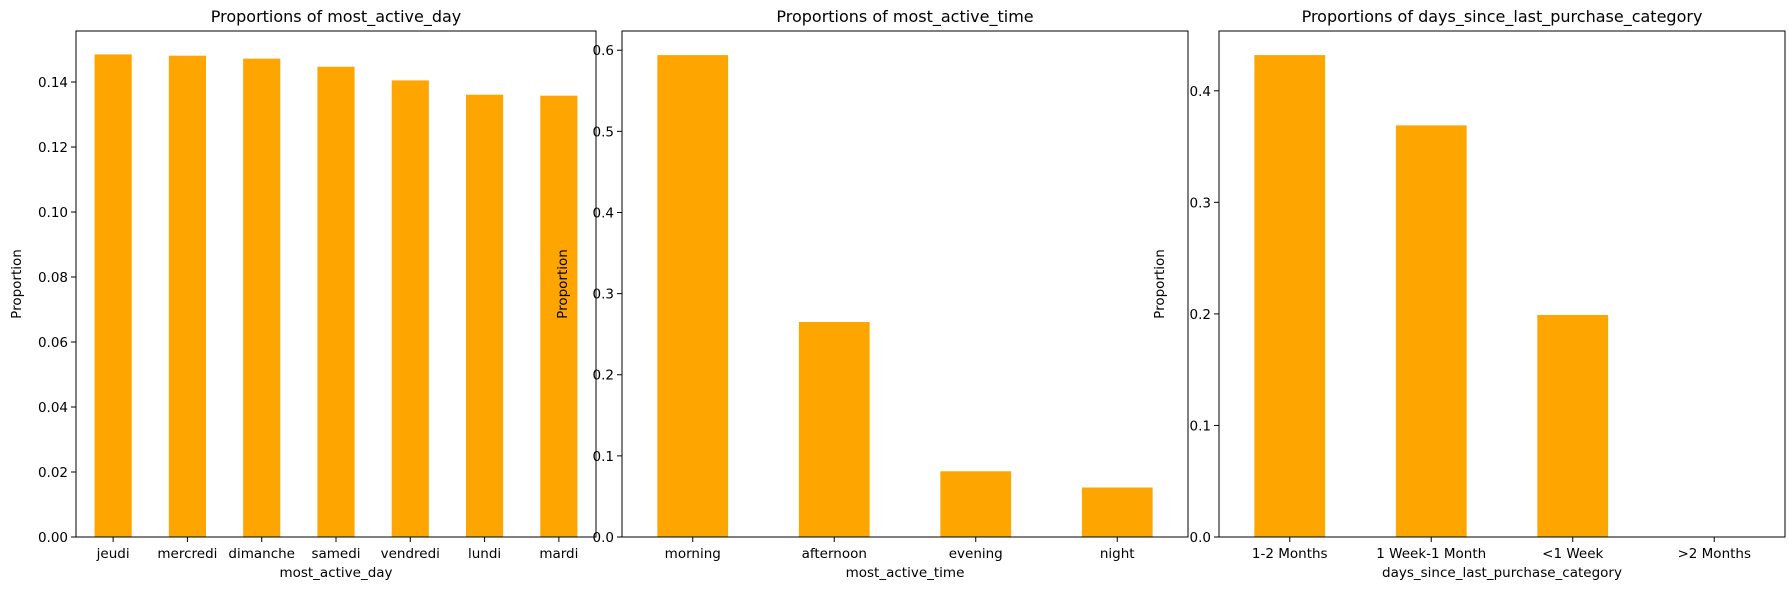 This screenshot has width=1789, height=590. I want to click on chart-title: Proportions of most_active_time, so click(904, 17).